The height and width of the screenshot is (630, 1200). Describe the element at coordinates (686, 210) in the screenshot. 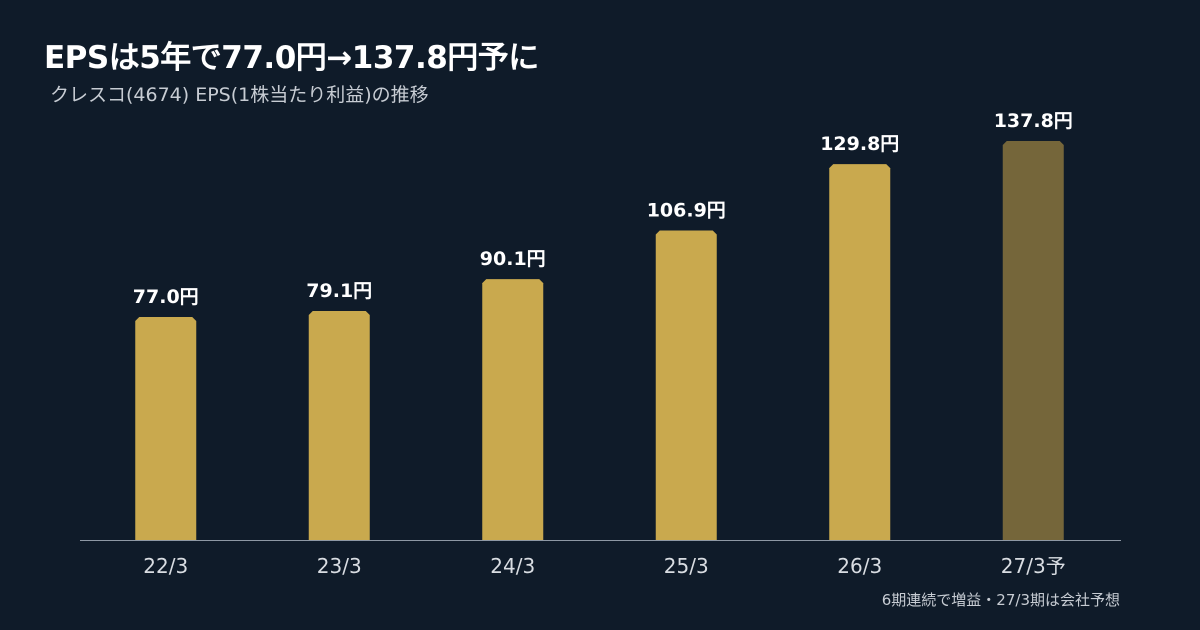

I see `bar-value-label: 106.9円` at that location.